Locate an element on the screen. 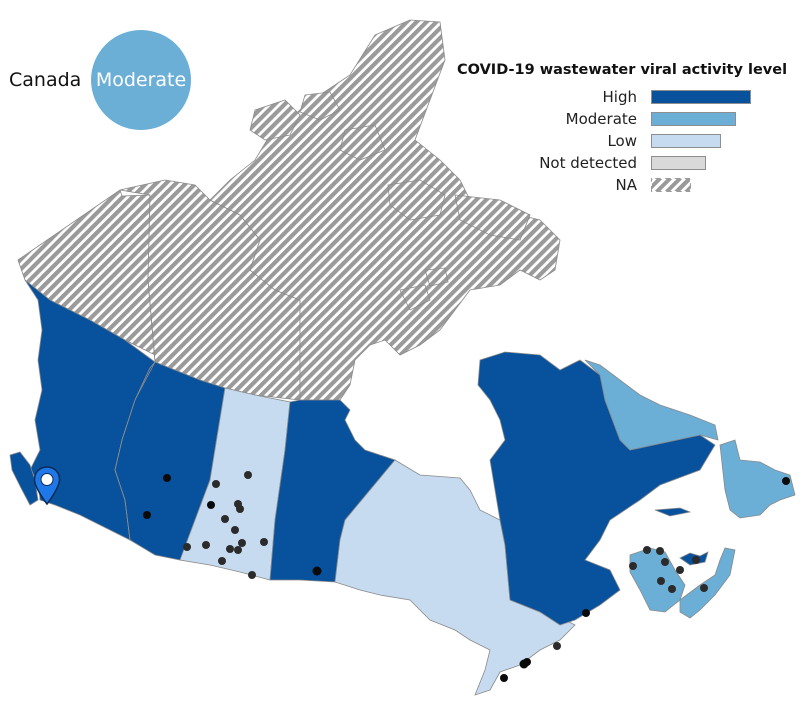  vancouver-island is located at coordinates (24, 478).